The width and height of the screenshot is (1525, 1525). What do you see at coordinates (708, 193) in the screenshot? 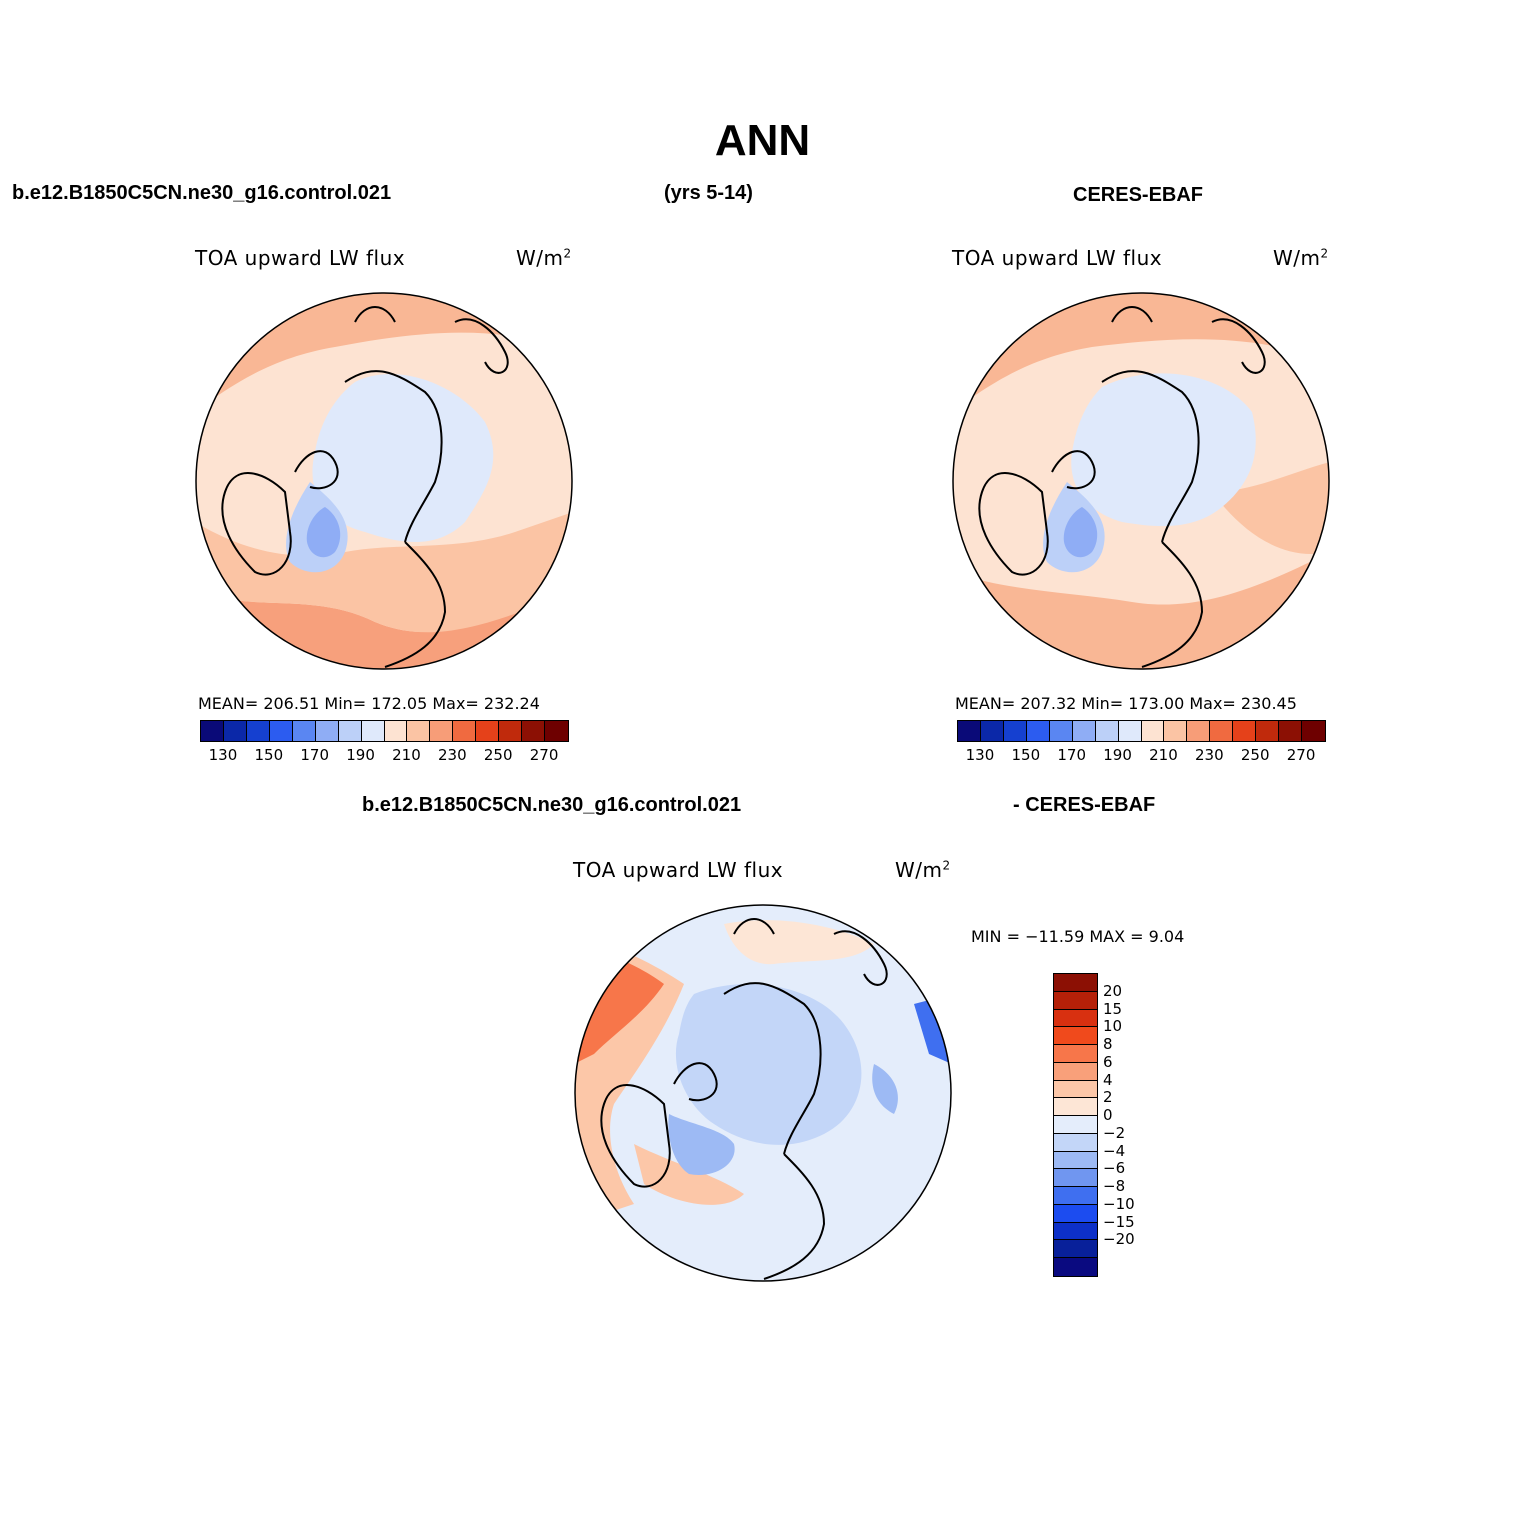
I see `years-label: (yrs 5-14)` at bounding box center [708, 193].